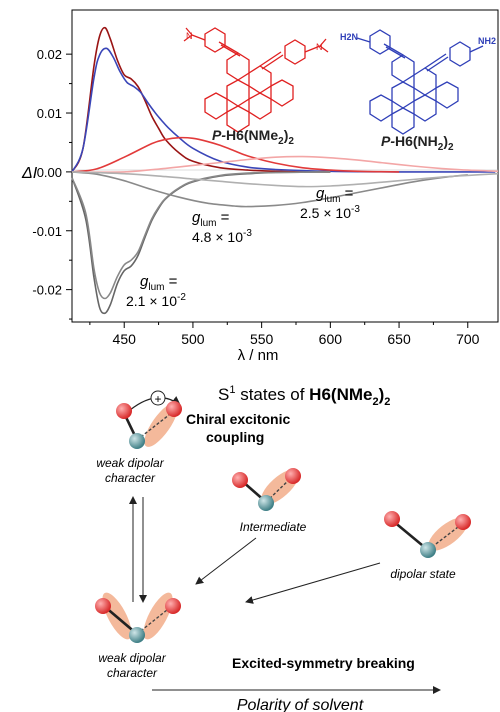 The image size is (500, 712). What do you see at coordinates (226, 561) in the screenshot?
I see `arrow-intermediate-to-bottom` at bounding box center [226, 561].